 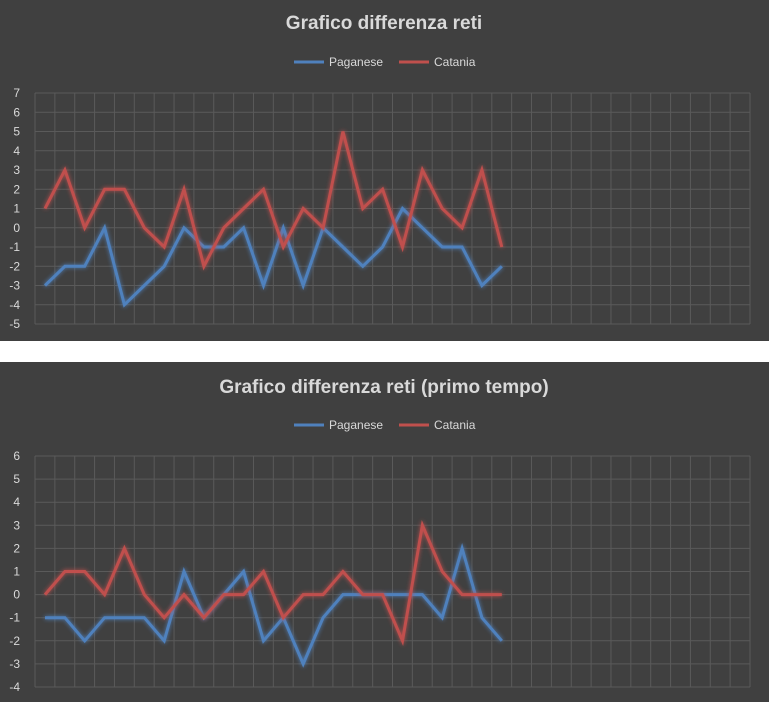 What do you see at coordinates (16, 93) in the screenshot?
I see `y-tick-label: 7` at bounding box center [16, 93].